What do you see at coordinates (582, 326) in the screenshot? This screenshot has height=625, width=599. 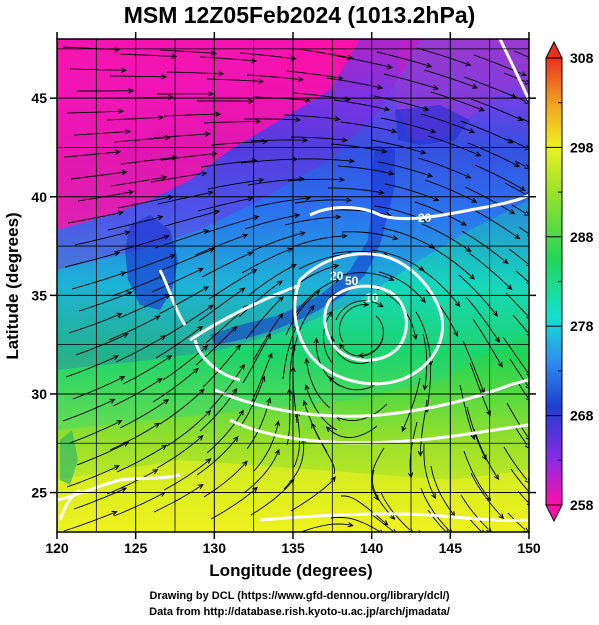 I see `colorbar-tick-label: 278` at bounding box center [582, 326].